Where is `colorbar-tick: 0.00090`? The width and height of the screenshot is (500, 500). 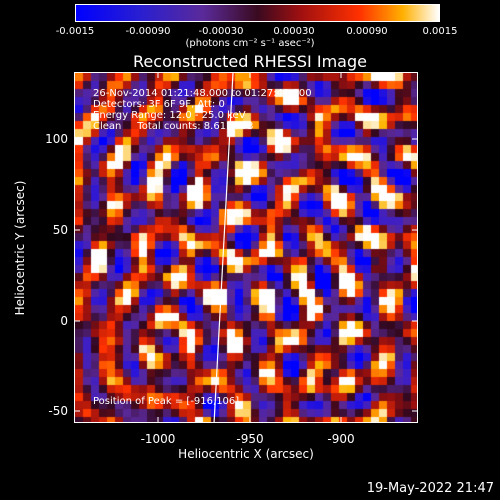 colorbar-tick: 0.00090 is located at coordinates (367, 31).